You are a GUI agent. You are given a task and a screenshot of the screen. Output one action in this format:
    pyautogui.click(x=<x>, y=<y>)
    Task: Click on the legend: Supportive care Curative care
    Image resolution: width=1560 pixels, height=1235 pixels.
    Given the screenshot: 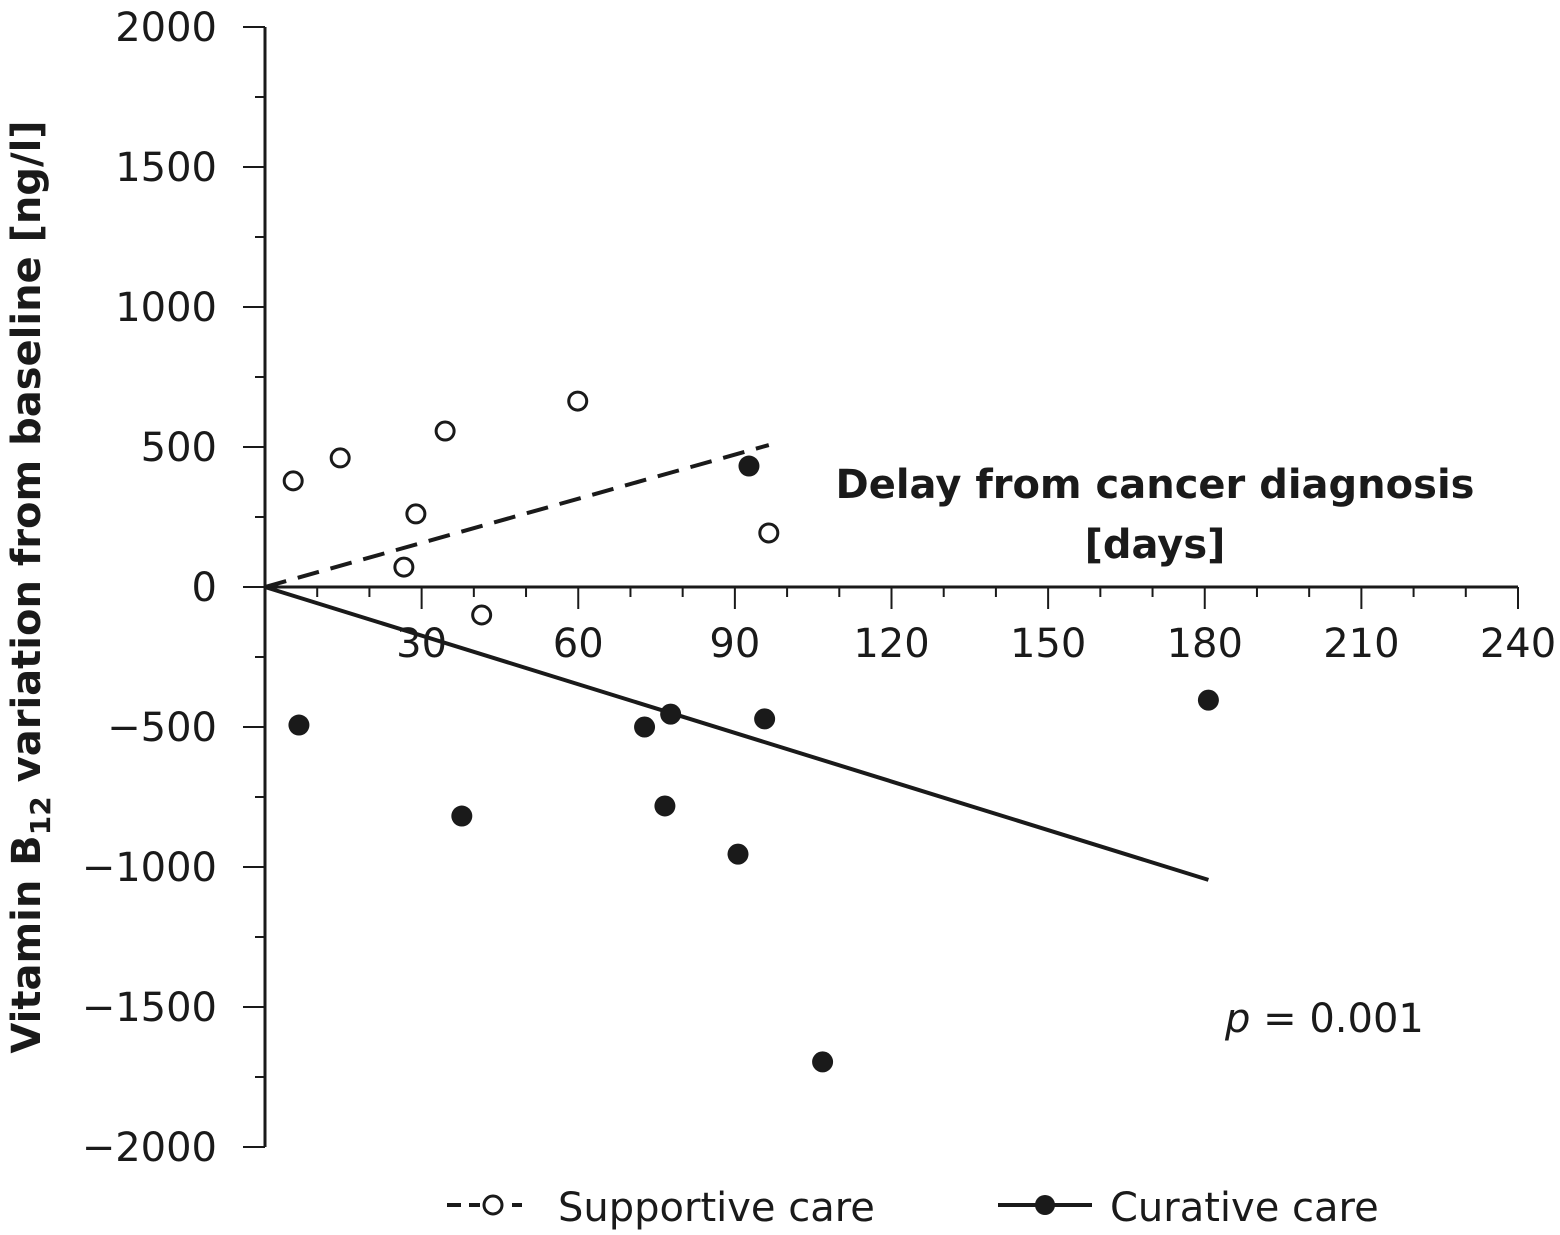 What is the action you would take?
    pyautogui.click(x=913, y=1208)
    